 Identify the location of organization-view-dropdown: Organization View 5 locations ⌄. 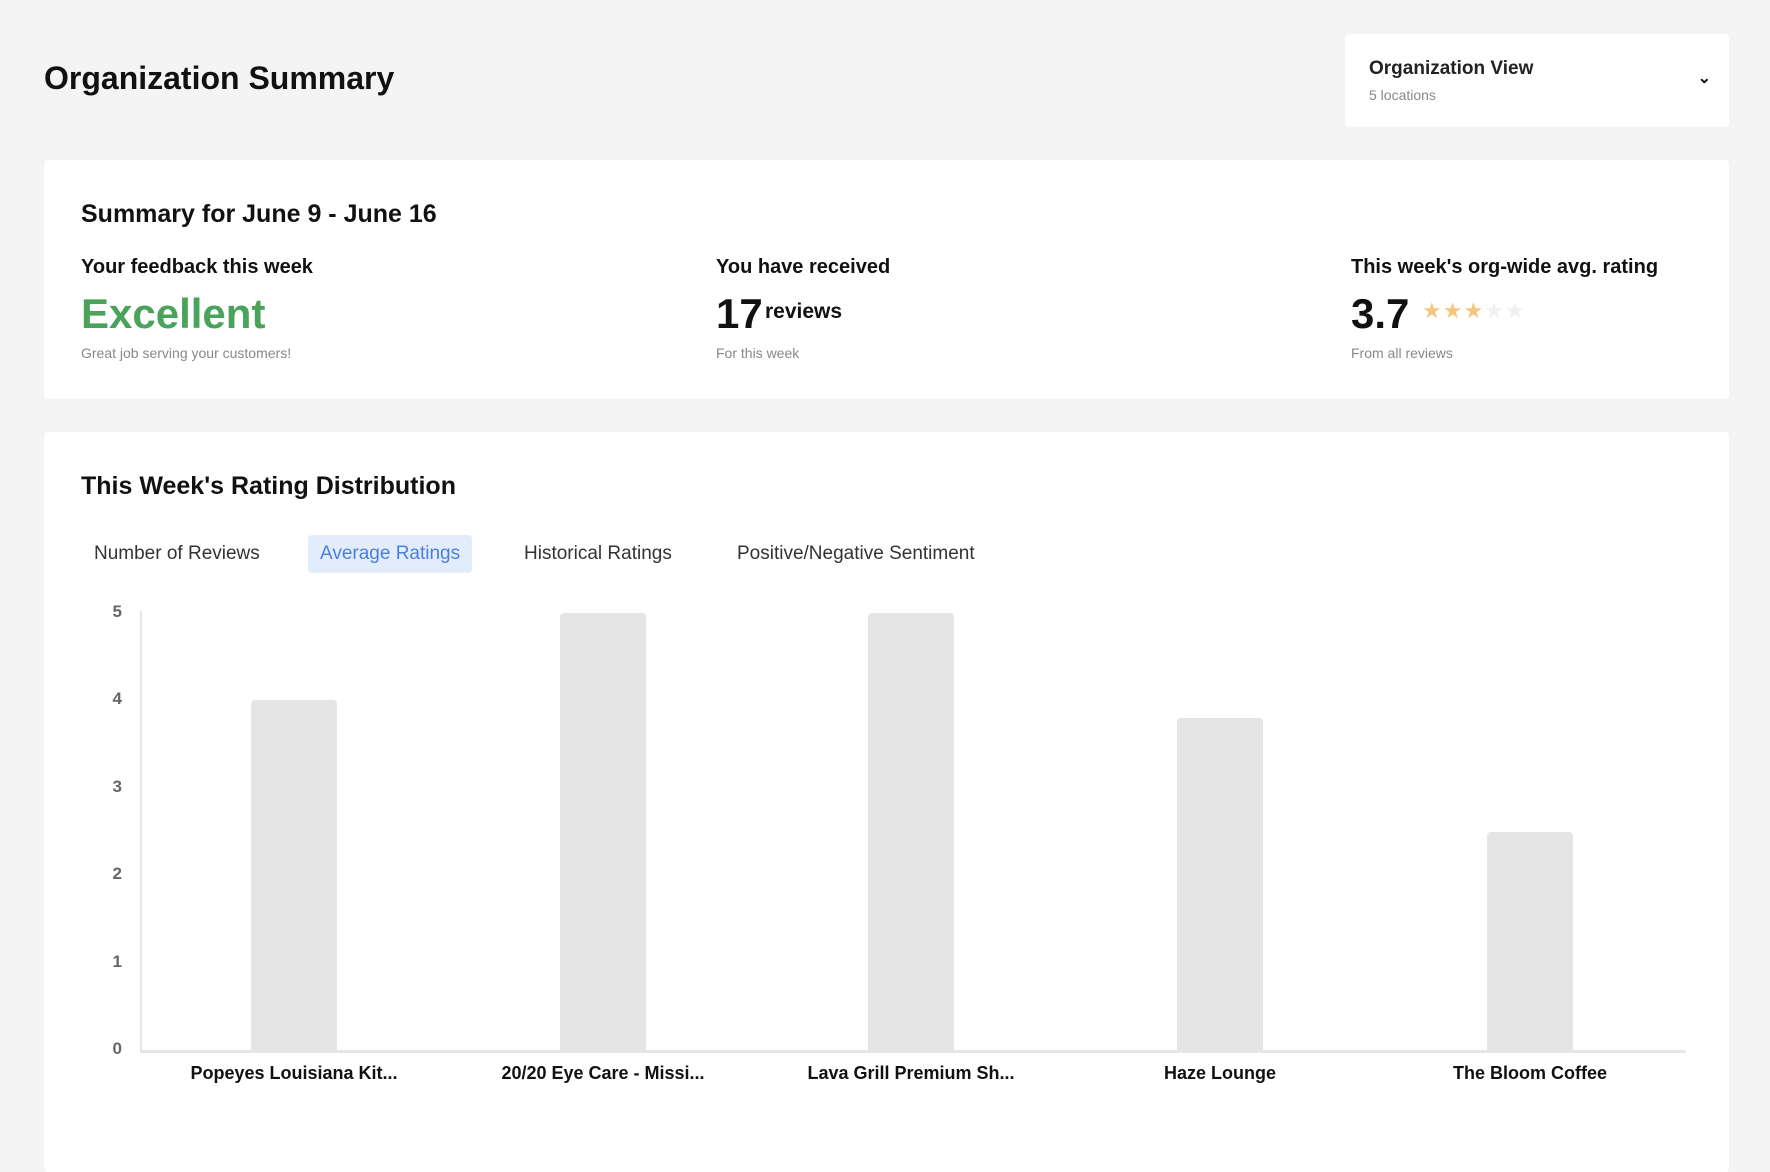
(1537, 80).